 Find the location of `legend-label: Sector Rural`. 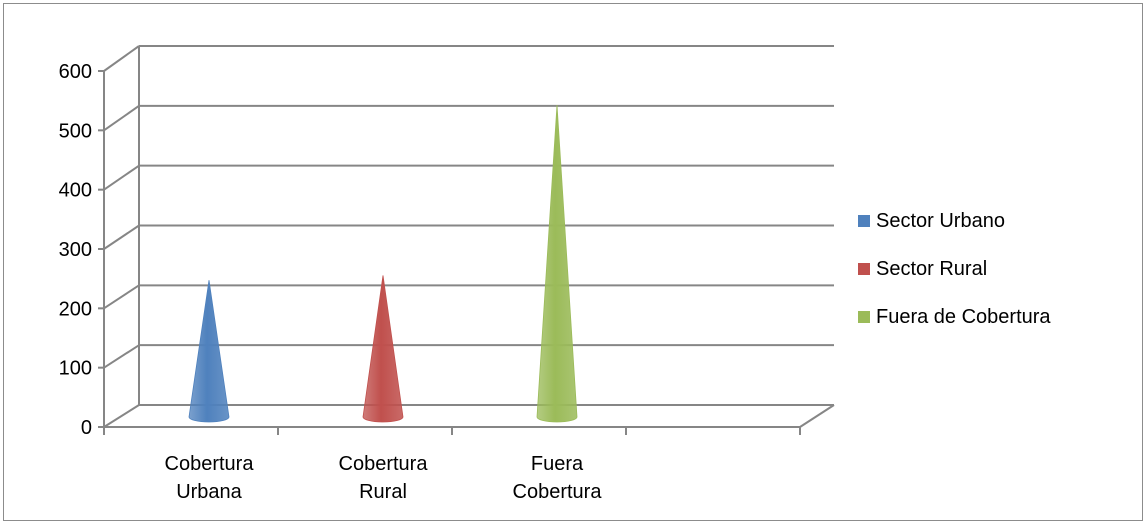

legend-label: Sector Rural is located at coordinates (931, 269).